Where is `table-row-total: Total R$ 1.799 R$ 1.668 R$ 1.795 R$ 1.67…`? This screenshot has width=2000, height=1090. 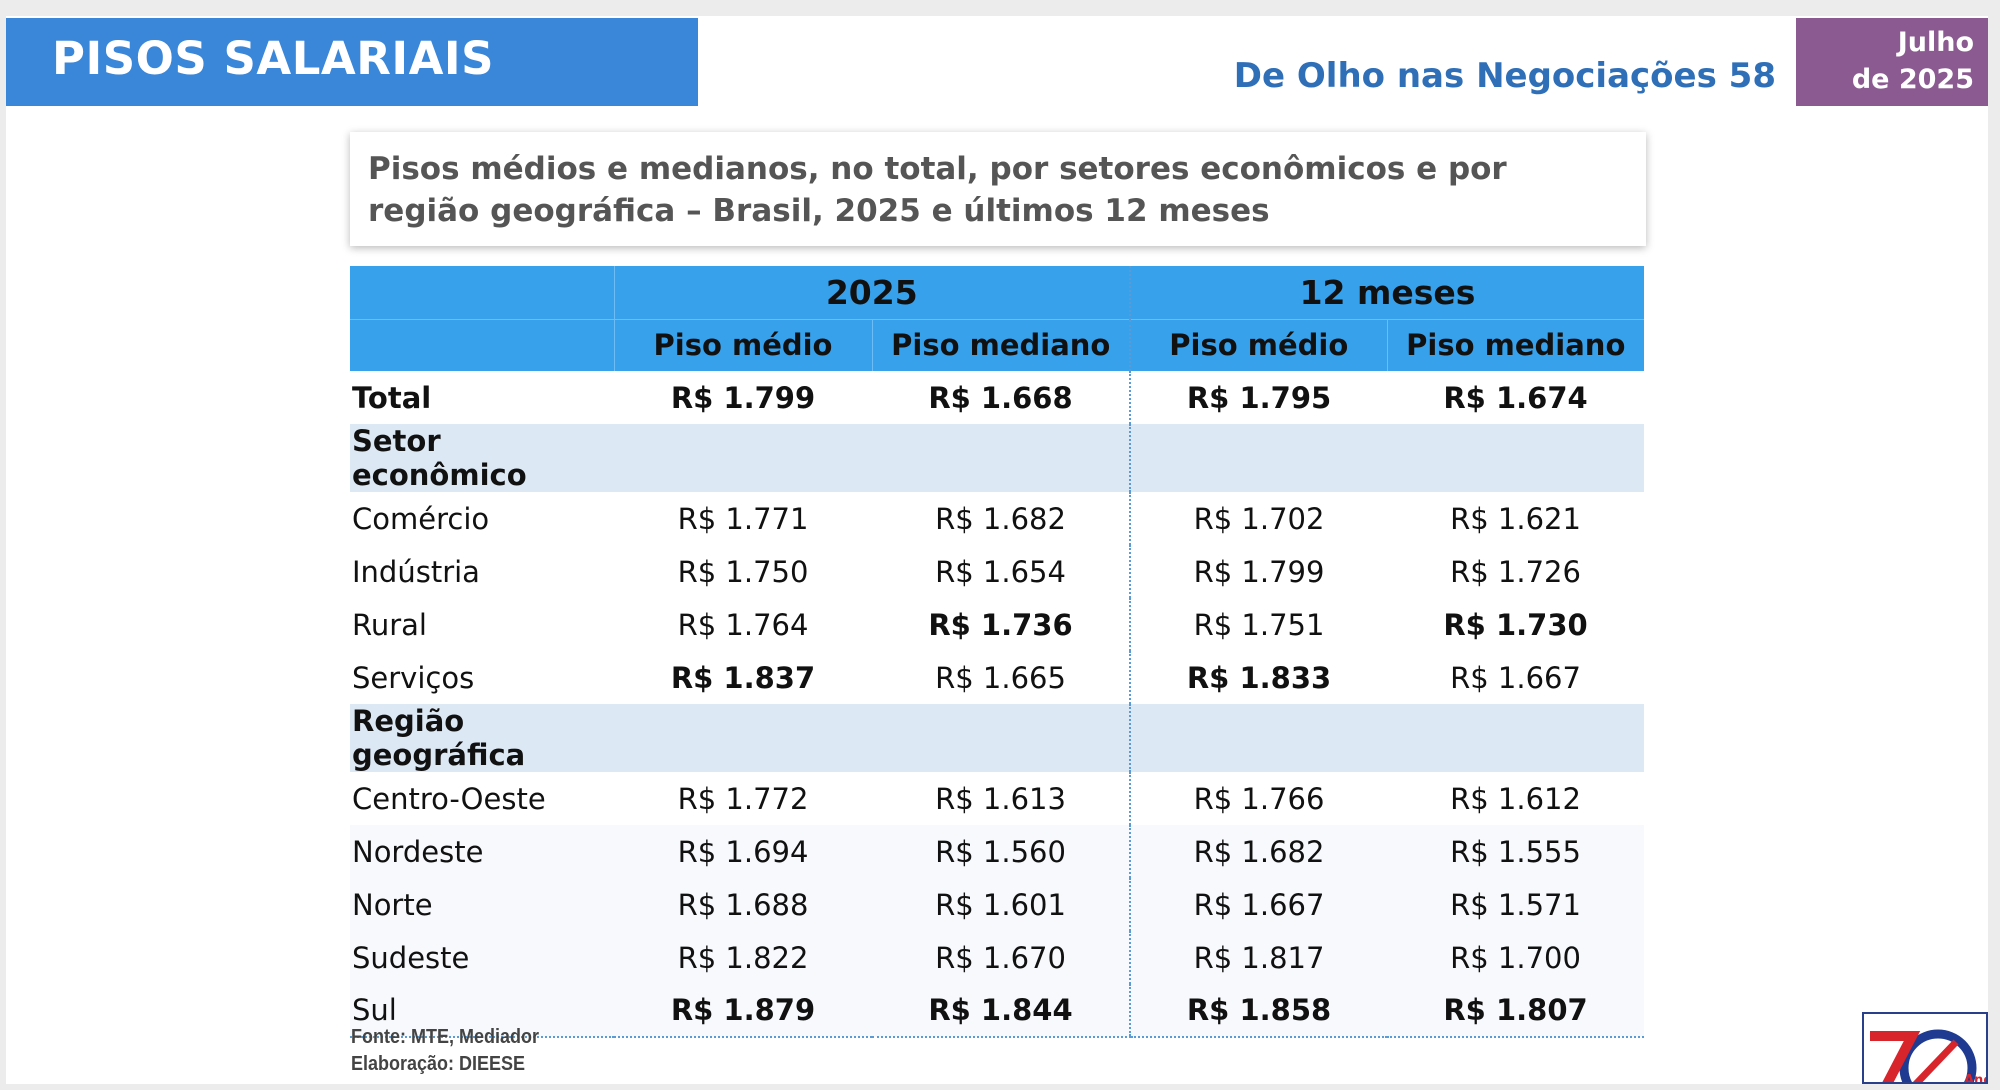 table-row-total: Total R$ 1.799 R$ 1.668 R$ 1.795 R$ 1.67… is located at coordinates (997, 397).